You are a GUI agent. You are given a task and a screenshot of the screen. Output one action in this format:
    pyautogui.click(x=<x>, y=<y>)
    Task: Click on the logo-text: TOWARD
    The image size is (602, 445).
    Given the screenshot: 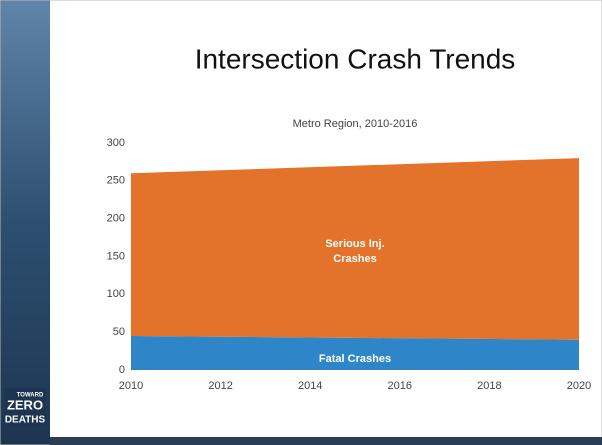 What is the action you would take?
    pyautogui.click(x=30, y=396)
    